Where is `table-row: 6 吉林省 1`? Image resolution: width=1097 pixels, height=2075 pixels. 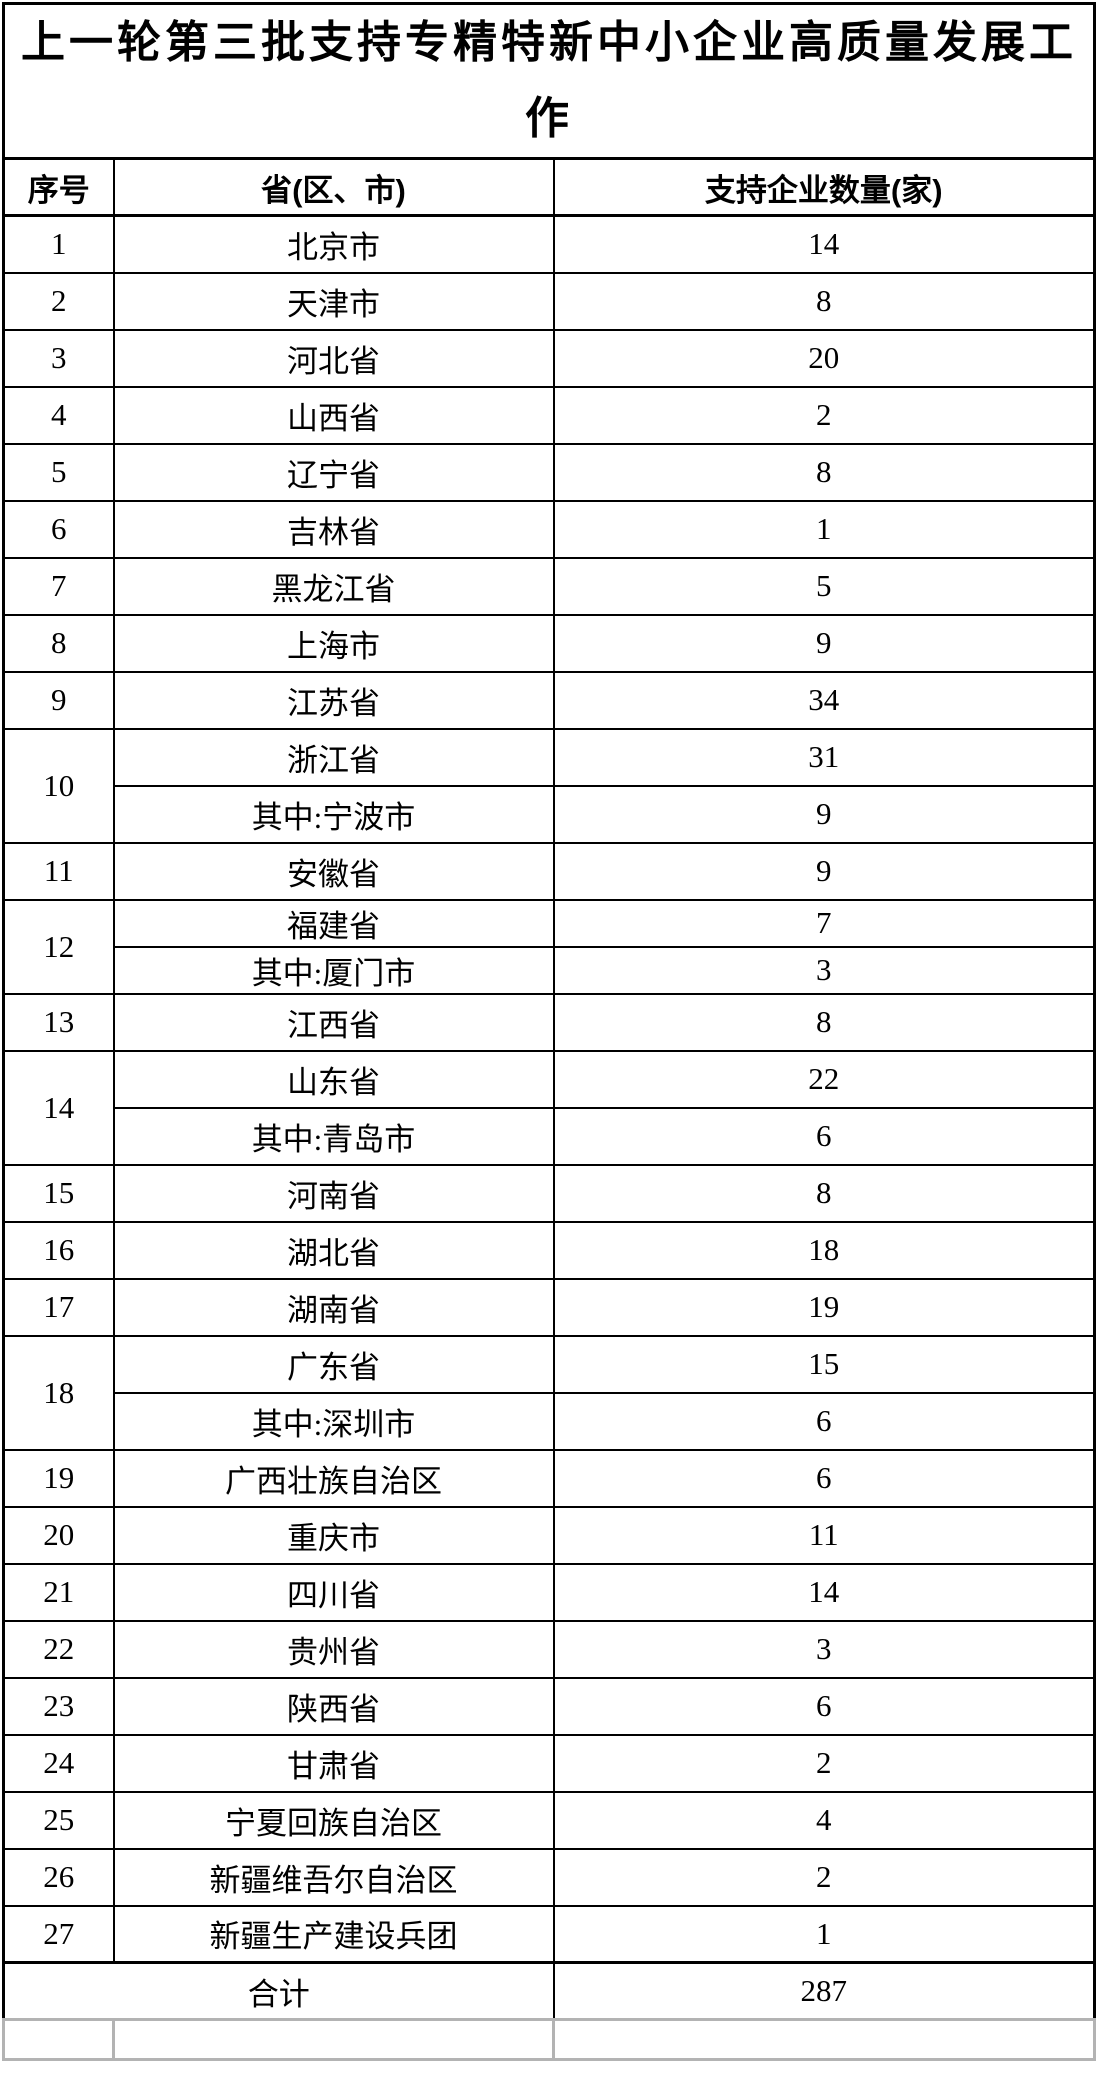 table-row: 6 吉林省 1 is located at coordinates (549, 529).